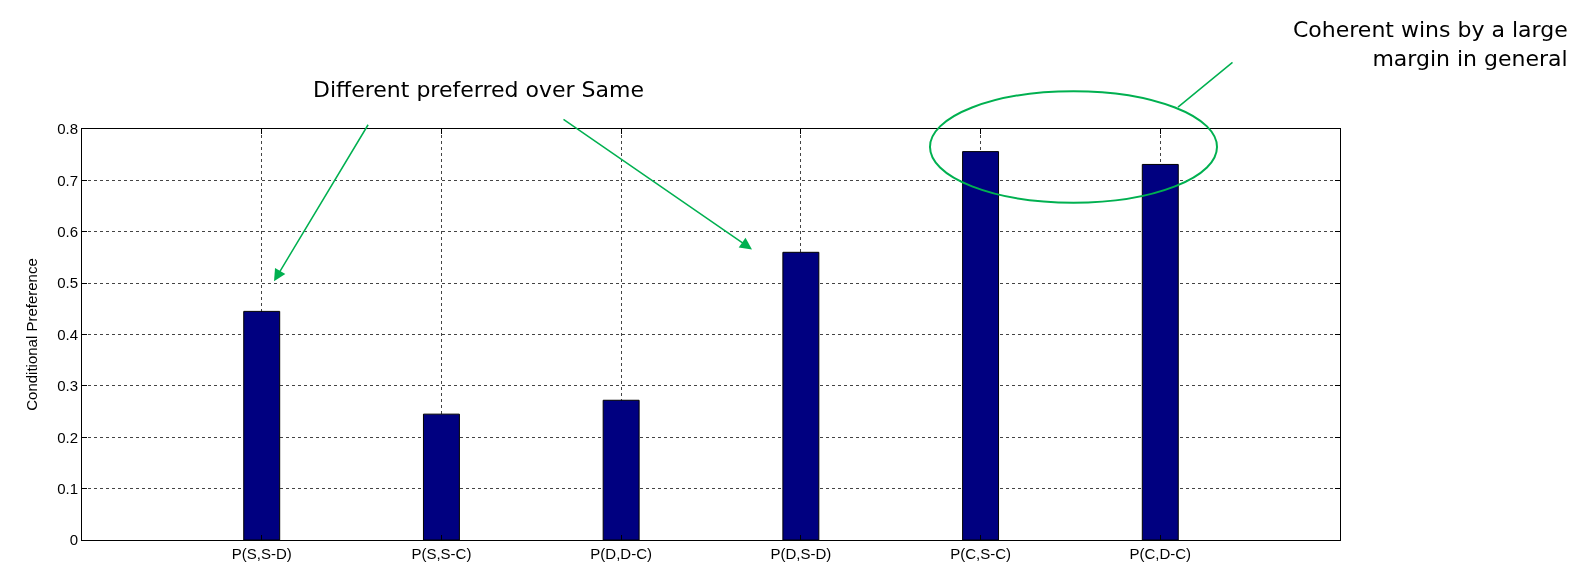 The height and width of the screenshot is (574, 1593). I want to click on y-tick-label: 0.8, so click(67, 129).